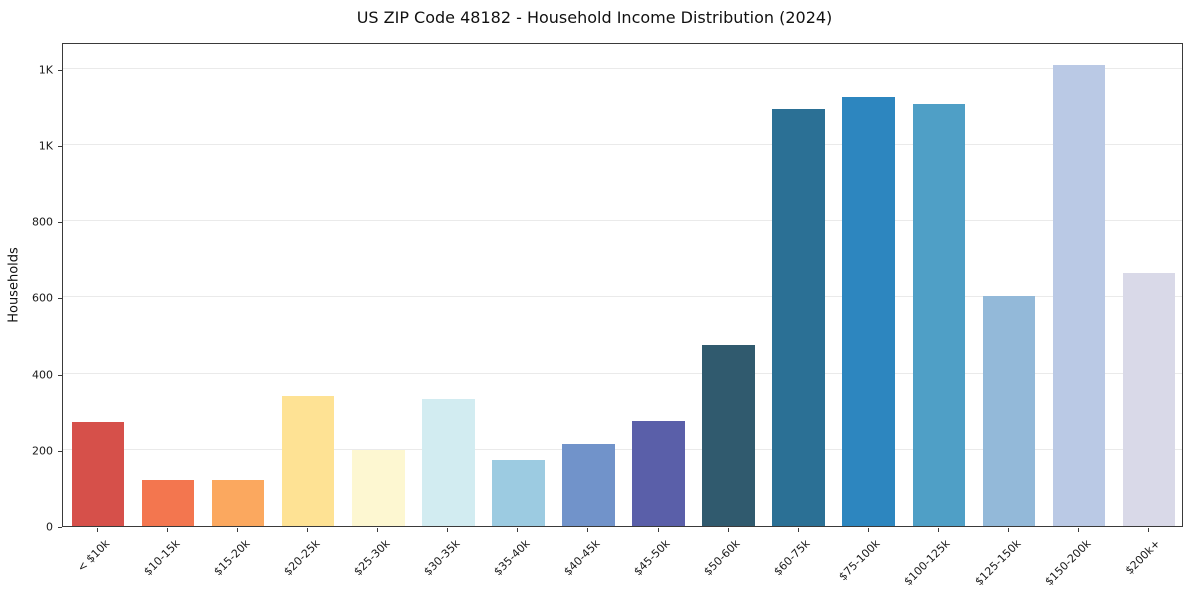  I want to click on x-tick-label: $150-200k, so click(1067, 563).